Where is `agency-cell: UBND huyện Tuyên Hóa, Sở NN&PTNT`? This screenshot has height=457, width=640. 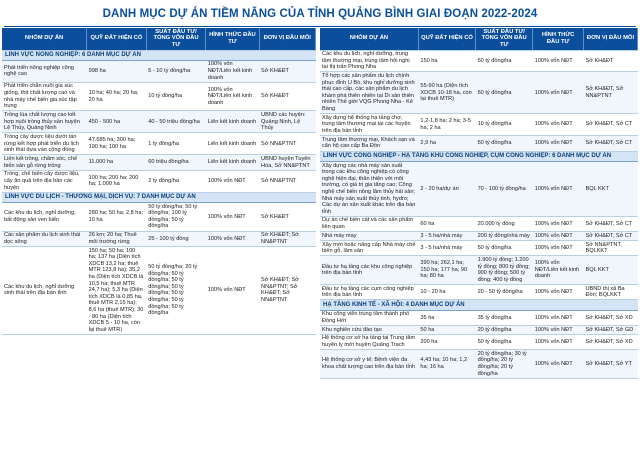
agency-cell: UBND huyện Tuyên Hóa, Sở NN&PTNT is located at coordinates (287, 162).